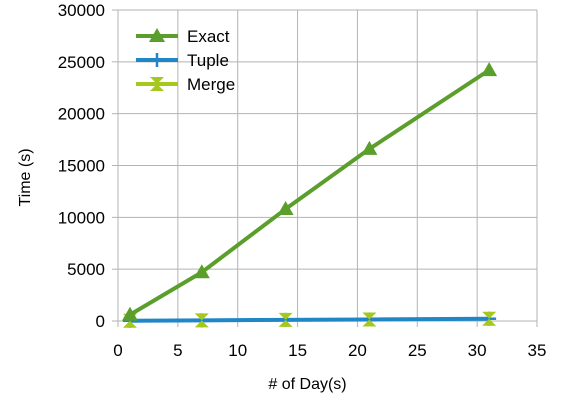 The image size is (563, 404). I want to click on x-tick-label: 20, so click(357, 350).